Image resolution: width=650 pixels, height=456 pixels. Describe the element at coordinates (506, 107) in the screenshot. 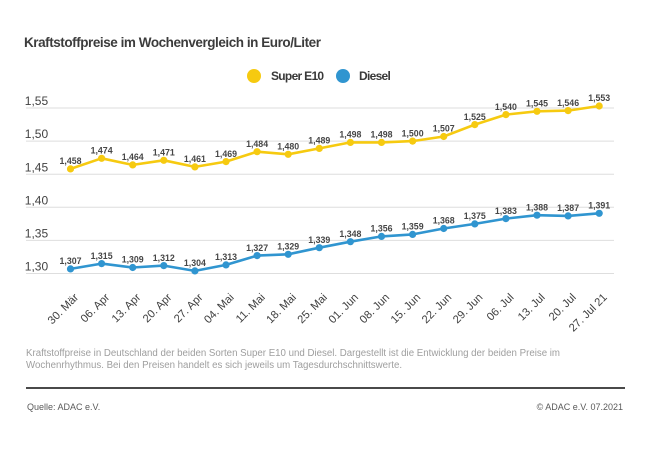

I see `svg-text: 1,540` at that location.